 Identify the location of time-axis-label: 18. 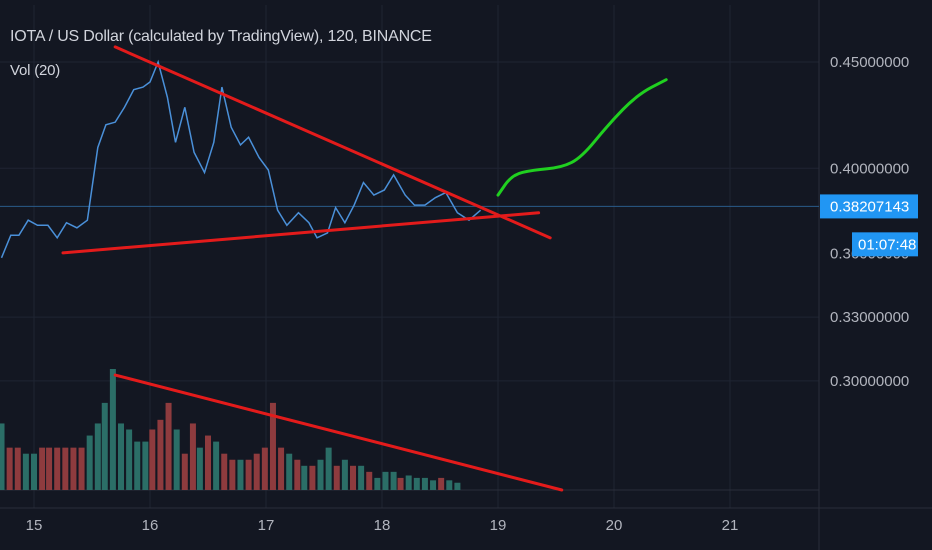
(382, 525).